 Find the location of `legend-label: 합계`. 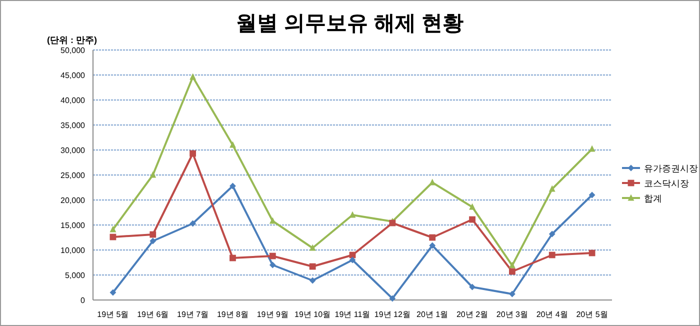

legend-label: 합계 is located at coordinates (653, 199).